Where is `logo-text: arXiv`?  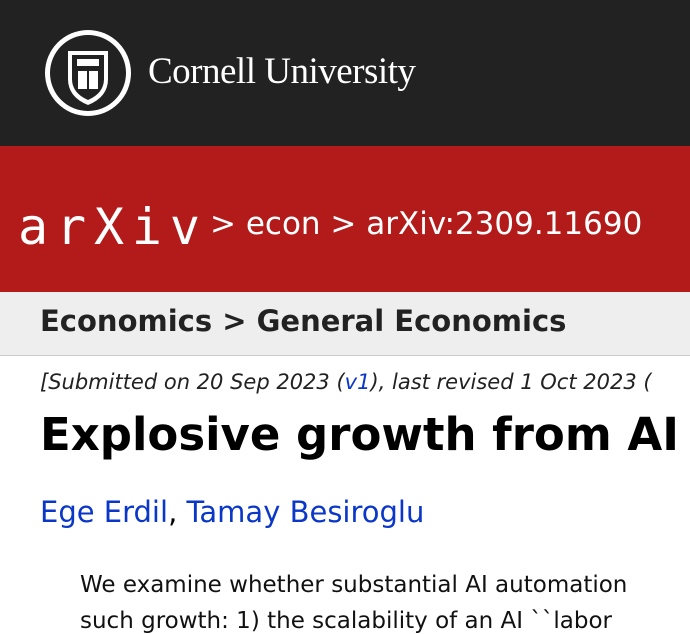
logo-text: arXiv is located at coordinates (109, 227).